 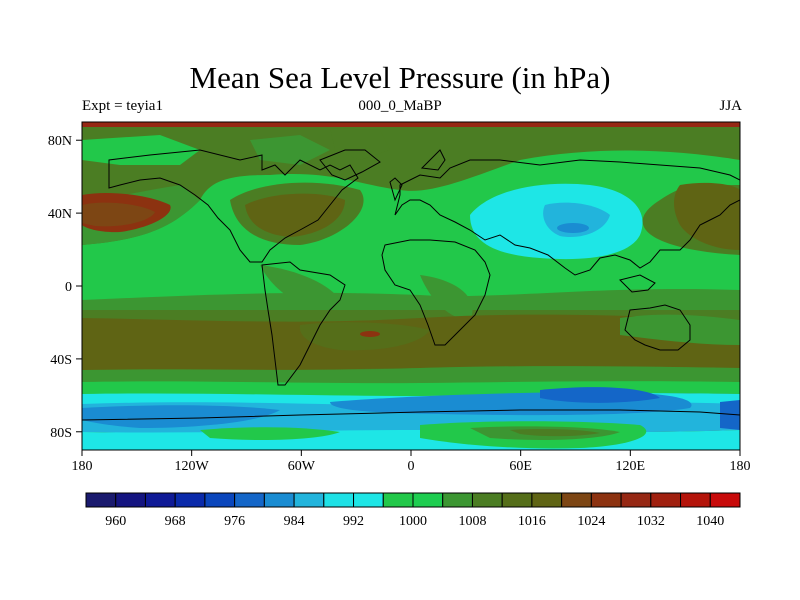 I want to click on lat-tick-label: 0, so click(x=68, y=287).